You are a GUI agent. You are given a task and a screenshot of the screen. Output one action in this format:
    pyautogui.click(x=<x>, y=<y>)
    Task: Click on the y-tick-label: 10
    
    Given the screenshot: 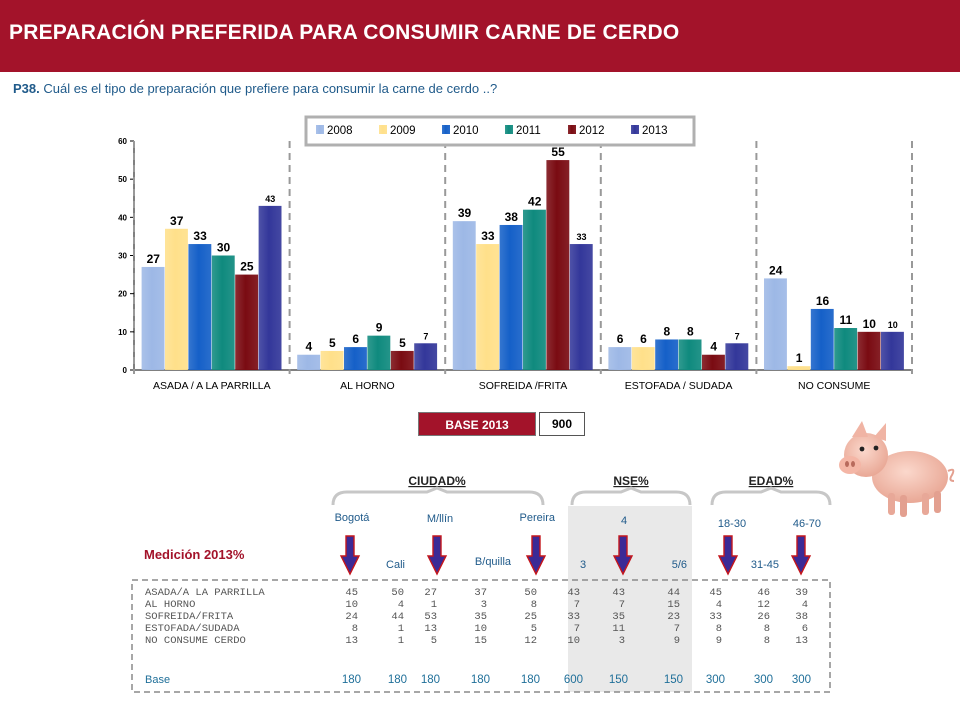 What is the action you would take?
    pyautogui.click(x=122, y=332)
    